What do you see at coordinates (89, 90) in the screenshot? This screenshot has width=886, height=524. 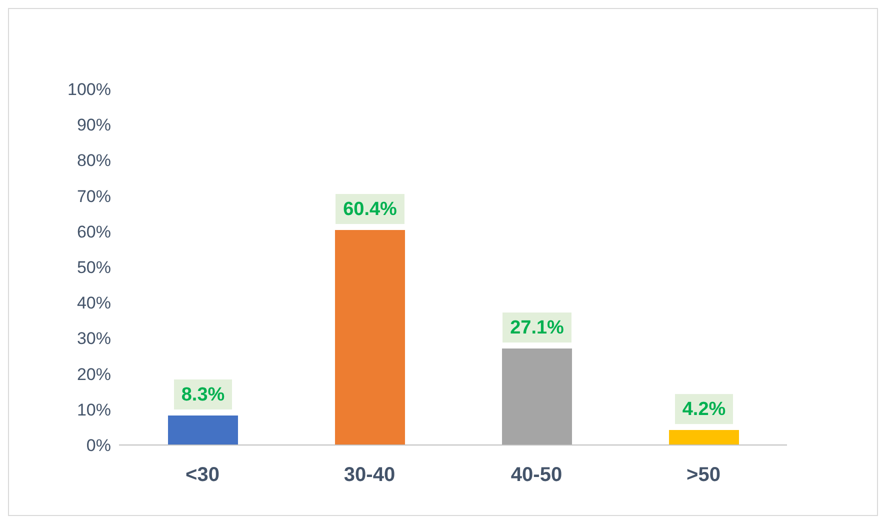 I see `y-tick-label: 100%` at bounding box center [89, 90].